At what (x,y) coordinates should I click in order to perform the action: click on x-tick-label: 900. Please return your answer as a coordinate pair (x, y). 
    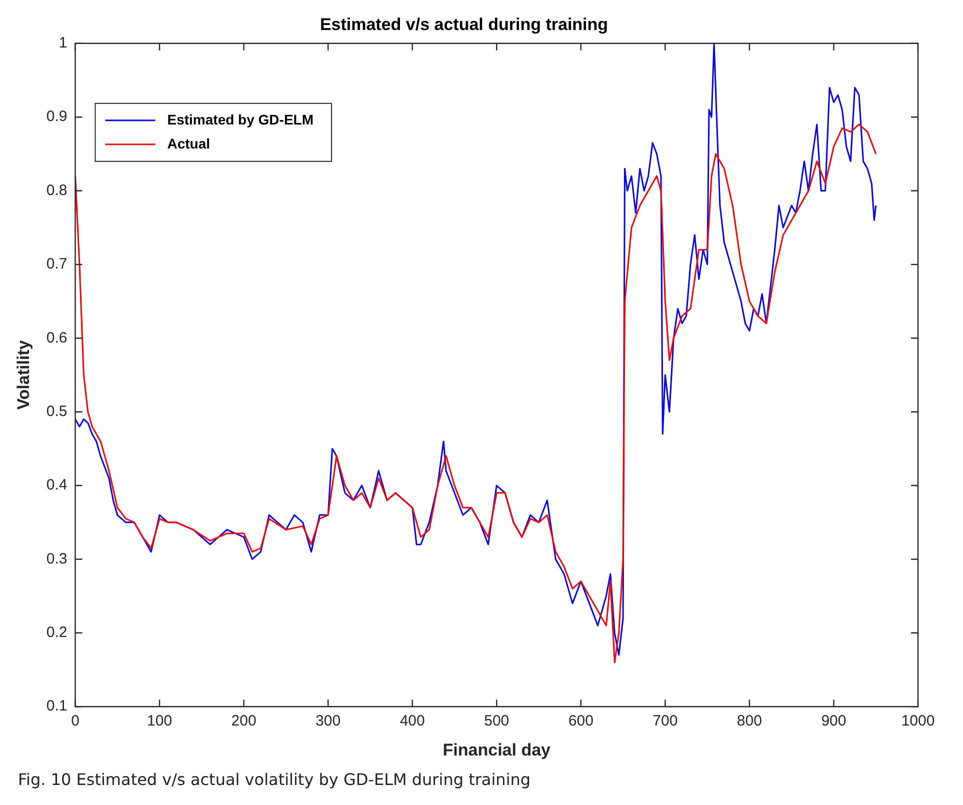
    Looking at the image, I should click on (833, 721).